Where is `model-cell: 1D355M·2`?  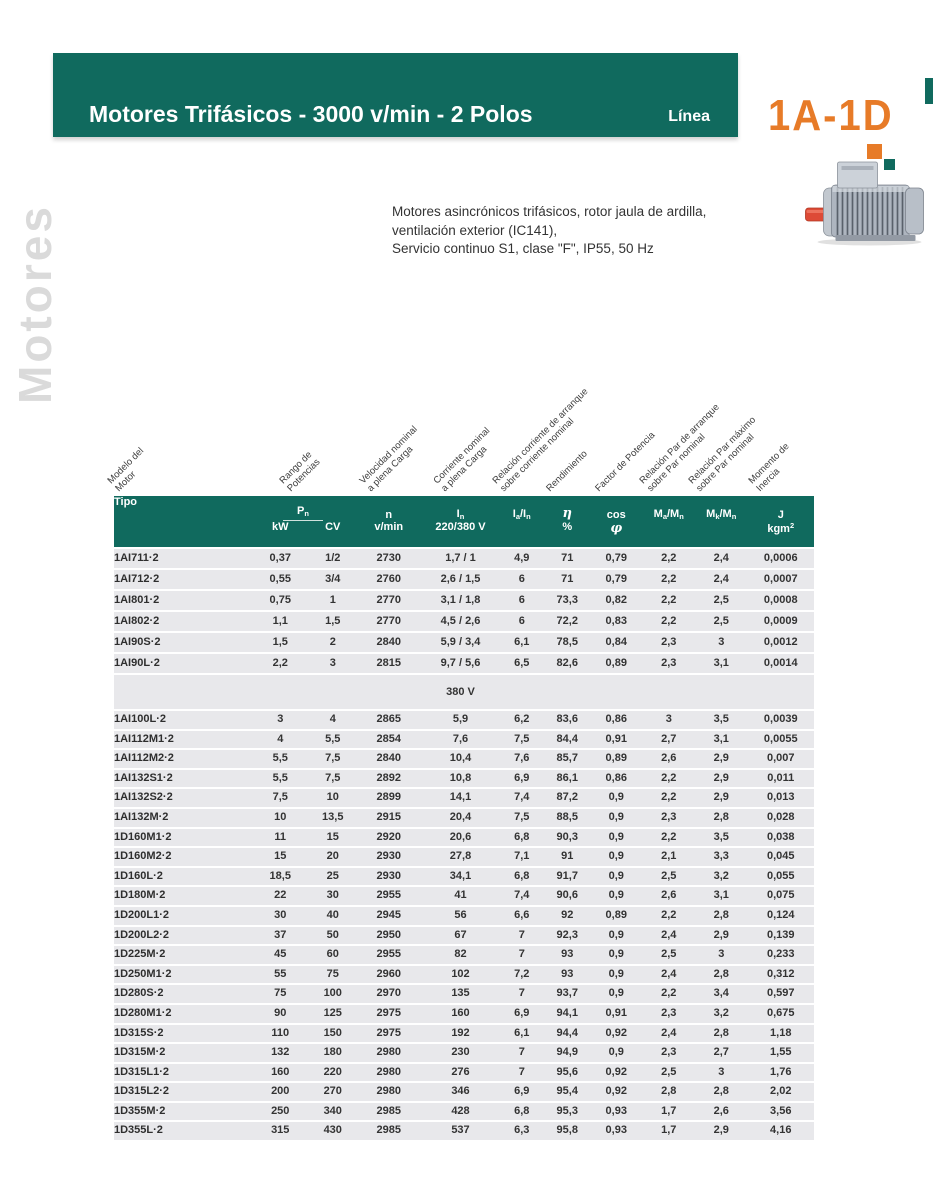
model-cell: 1D355M·2 is located at coordinates (182, 1112).